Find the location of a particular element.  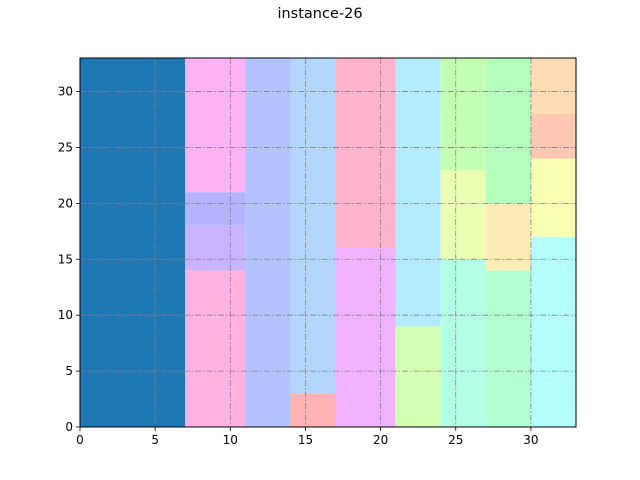

chart-title: instance-26 is located at coordinates (320, 14).